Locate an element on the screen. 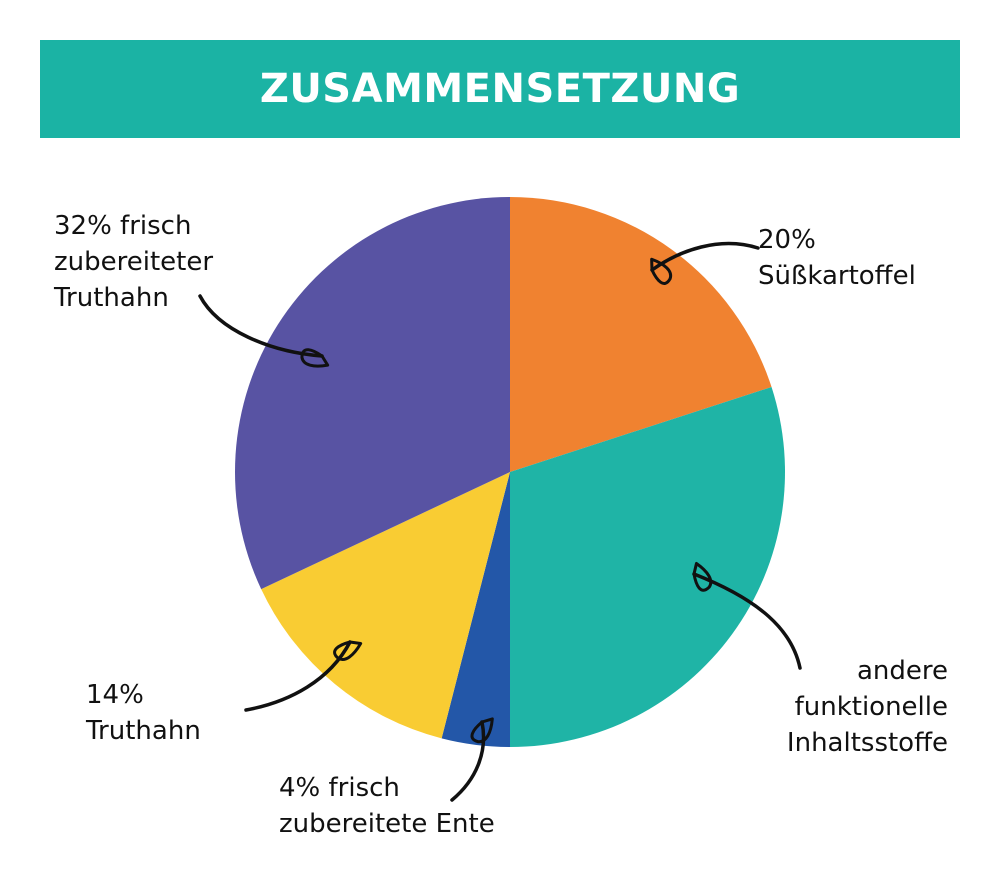 This screenshot has height=886, width=1000. label-andere-inhaltsstoffe: andere funktionelle Inhaltsstoffe is located at coordinates (867, 707).